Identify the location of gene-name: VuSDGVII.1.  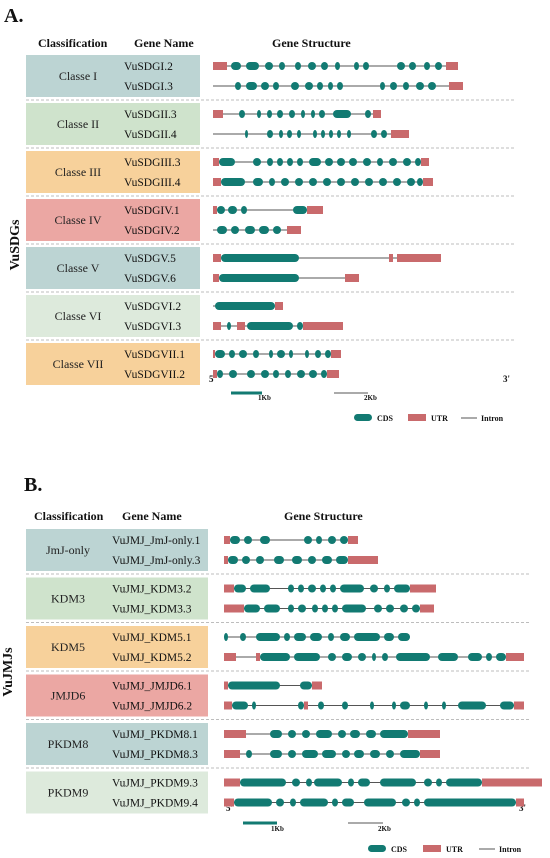
(154, 355).